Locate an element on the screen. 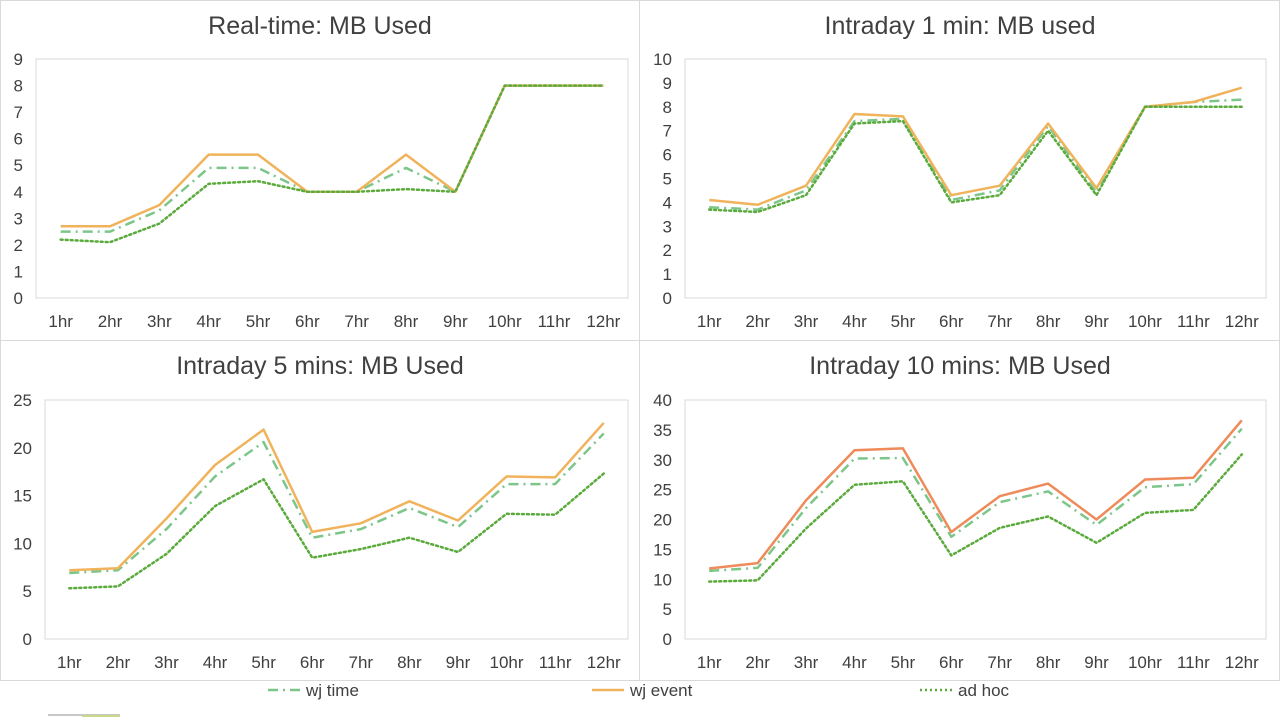  chart-title-intraday-1min: Intraday 1 min: MB used is located at coordinates (960, 26).